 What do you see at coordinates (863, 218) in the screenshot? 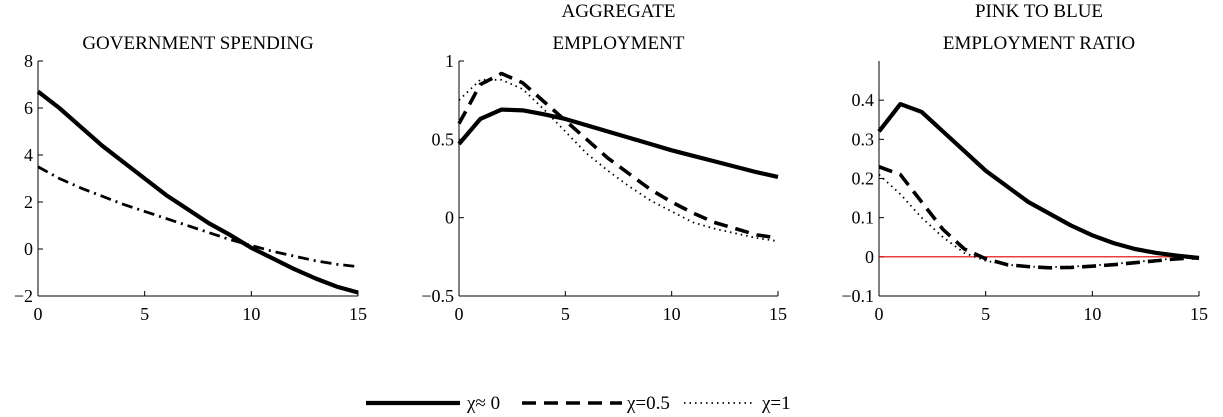
I see `y-tick-label: 0.1` at bounding box center [863, 218].